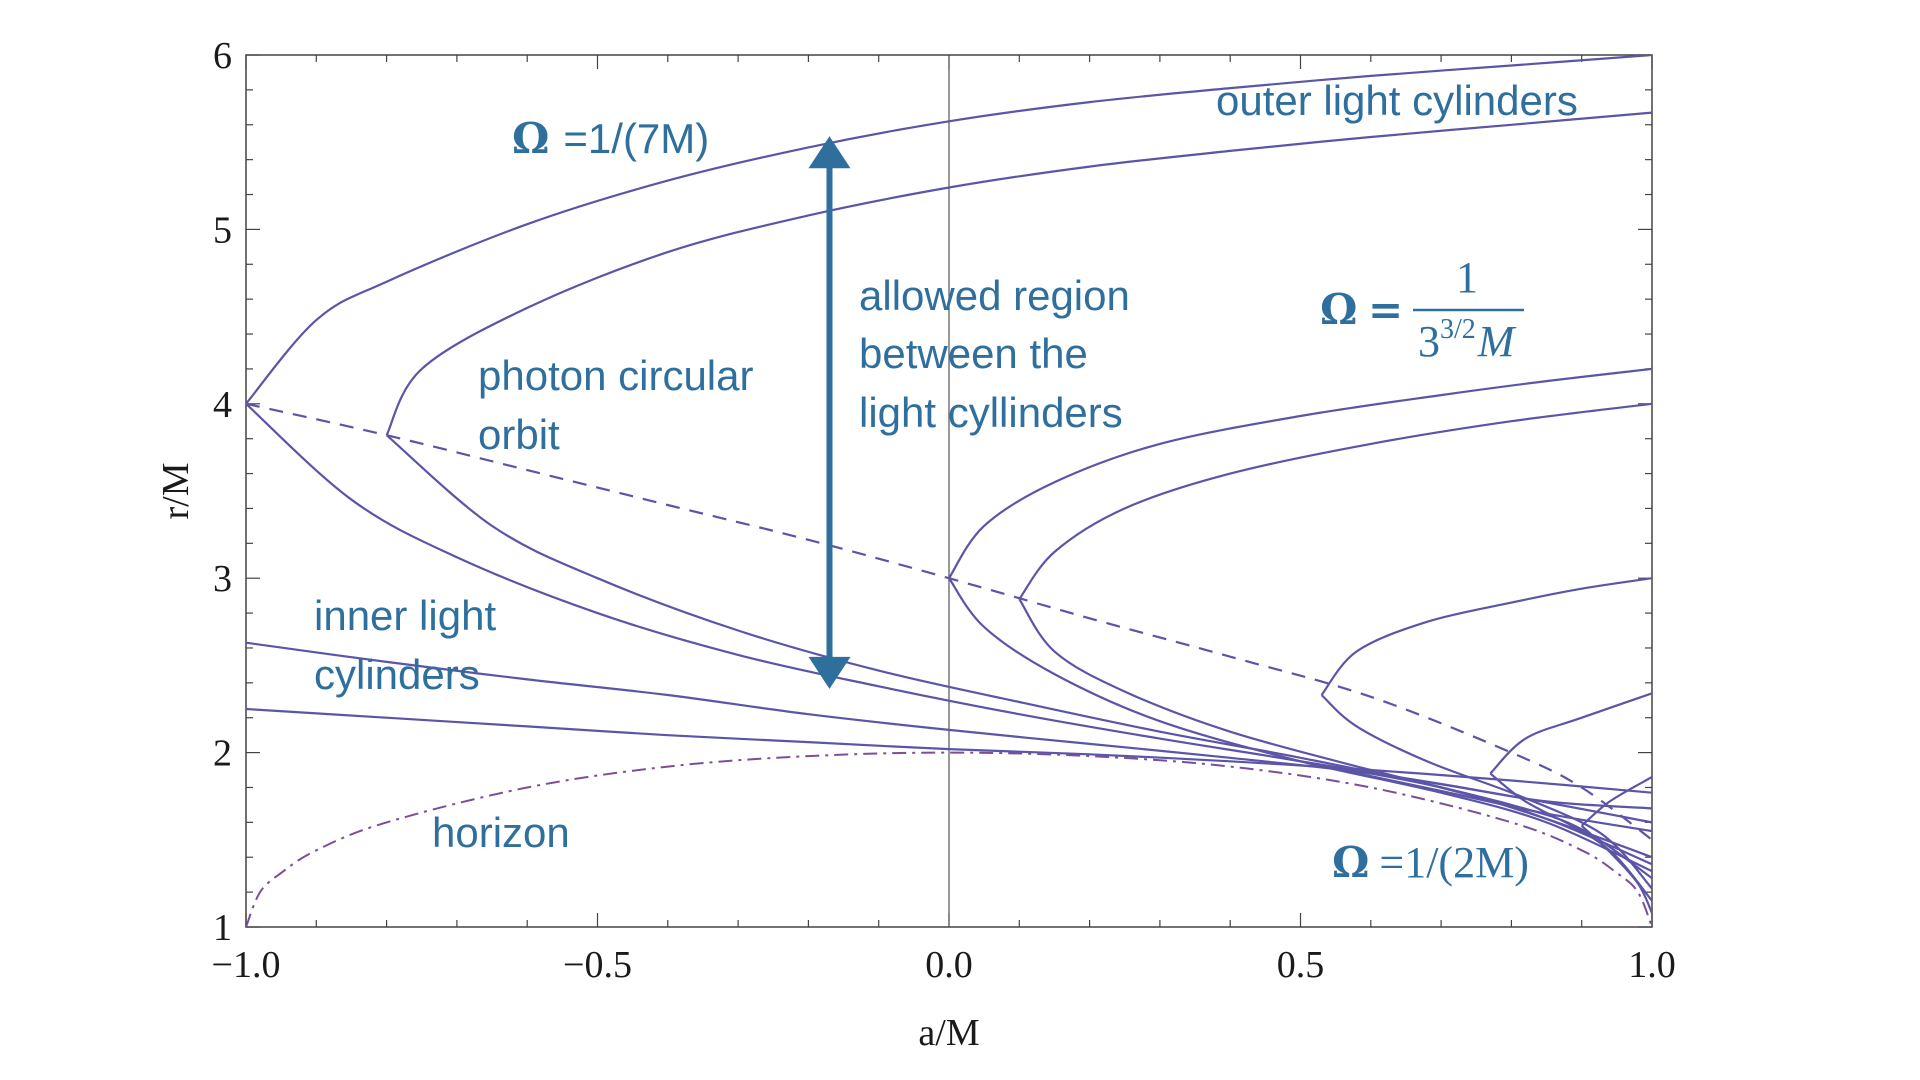 Image resolution: width=1920 pixels, height=1080 pixels. Describe the element at coordinates (1467, 277) in the screenshot. I see `omega-mid-numerator: 1` at that location.